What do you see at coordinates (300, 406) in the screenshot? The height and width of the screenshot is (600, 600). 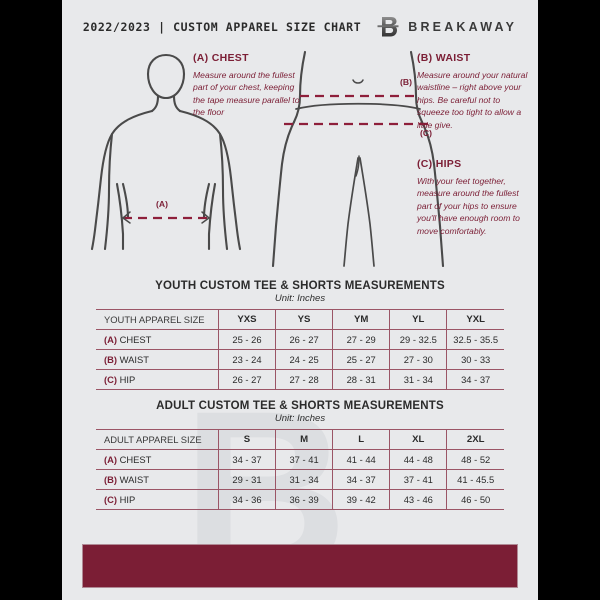 I see `adult-table-title: ADULT CUSTOM TEE & SHORTS MEASUREMENTS` at bounding box center [300, 406].